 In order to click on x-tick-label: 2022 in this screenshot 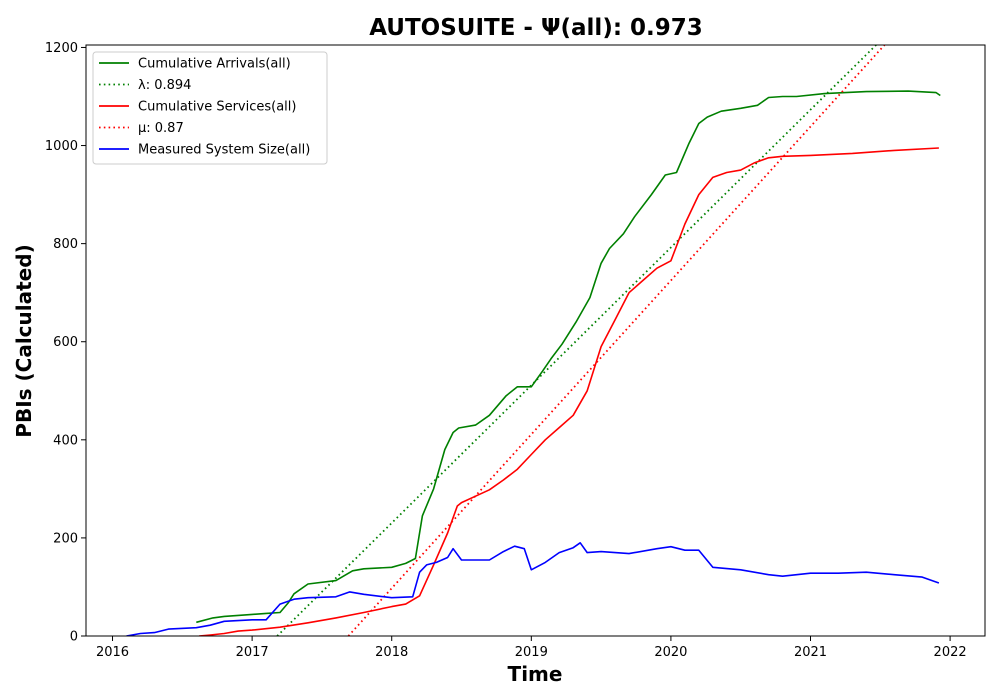, I will do `click(950, 652)`.